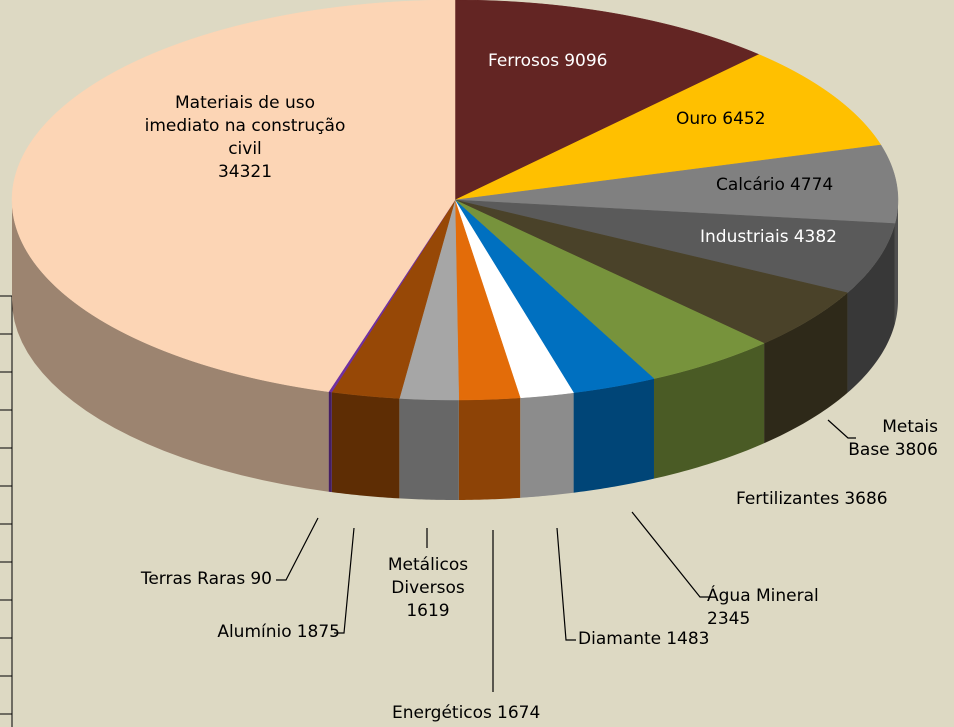  What do you see at coordinates (744, 119) in the screenshot?
I see `label-value: 6452` at bounding box center [744, 119].